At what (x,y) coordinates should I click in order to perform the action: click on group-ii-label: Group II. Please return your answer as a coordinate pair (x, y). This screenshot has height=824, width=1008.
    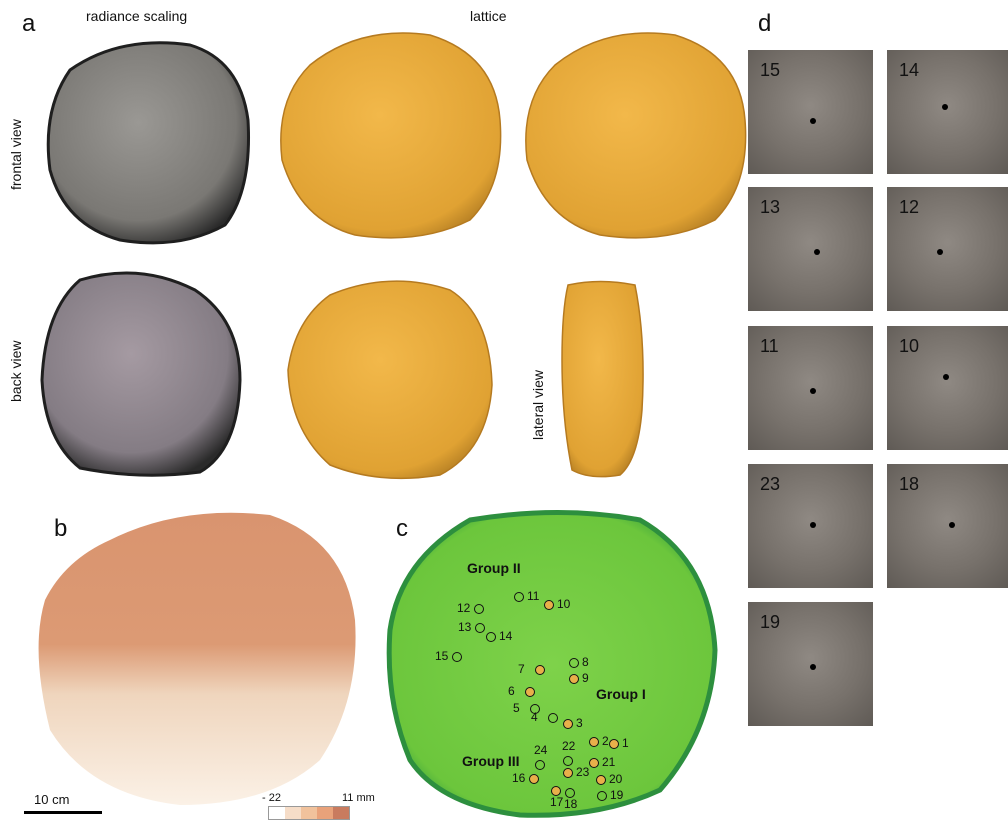
    Looking at the image, I should click on (494, 568).